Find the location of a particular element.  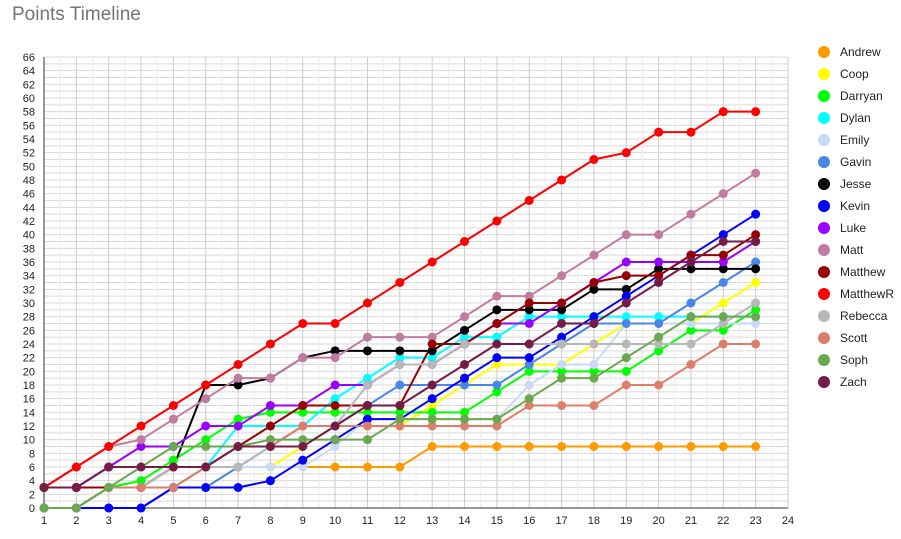

legend-label: Gavin is located at coordinates (856, 162).